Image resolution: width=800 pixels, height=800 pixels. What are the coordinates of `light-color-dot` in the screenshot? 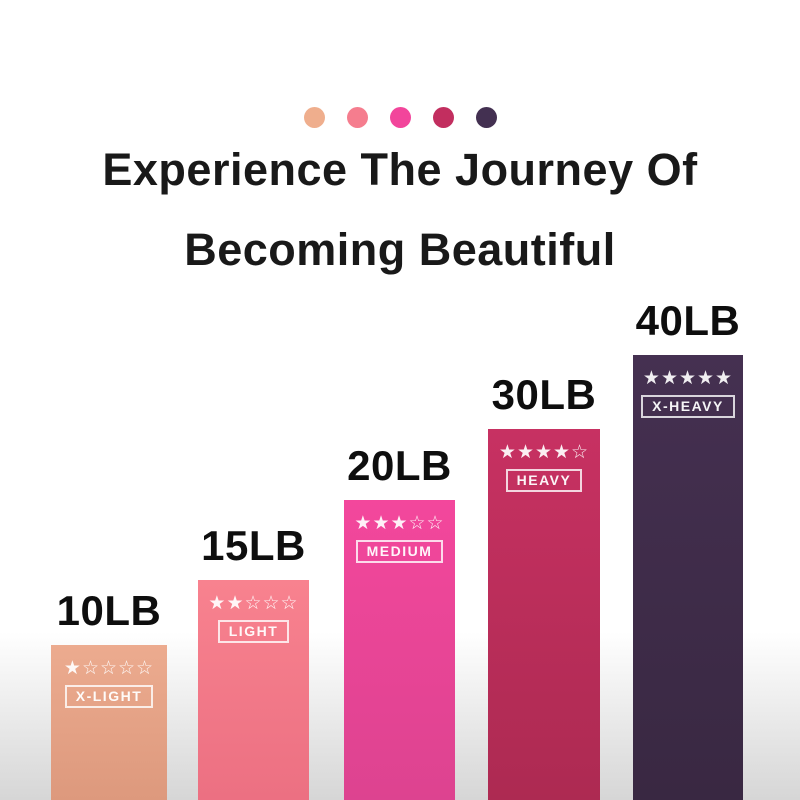 It's located at (357, 117).